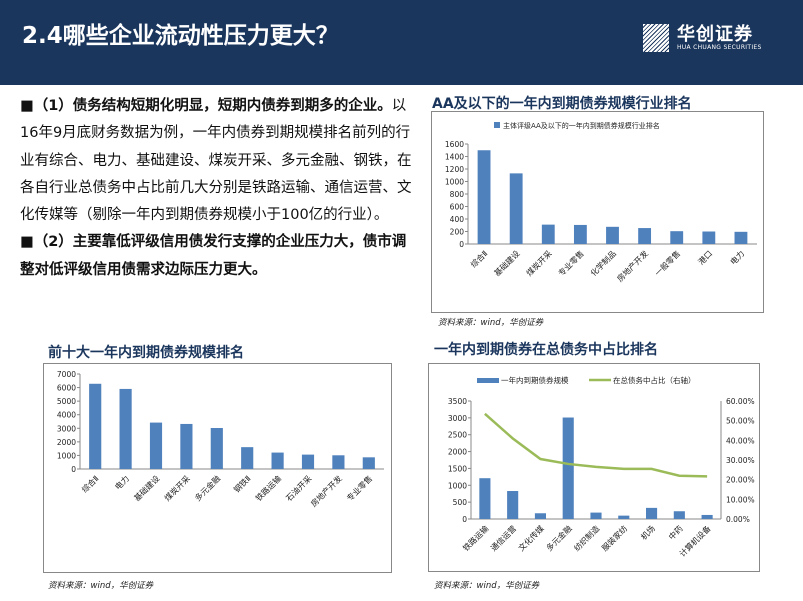  What do you see at coordinates (457, 435) in the screenshot?
I see `y-tick-label: 2500` at bounding box center [457, 435].